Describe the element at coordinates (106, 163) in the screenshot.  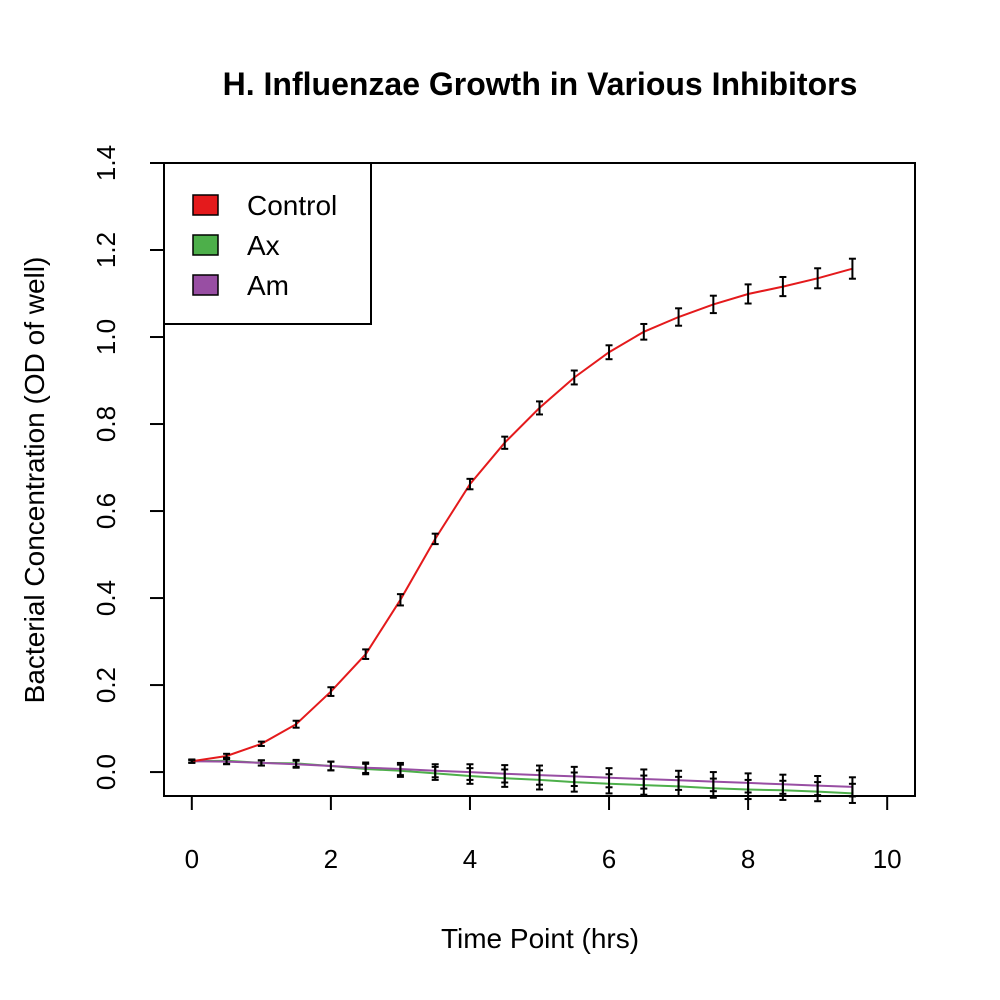
I see `y-tick-label: 1.4` at that location.